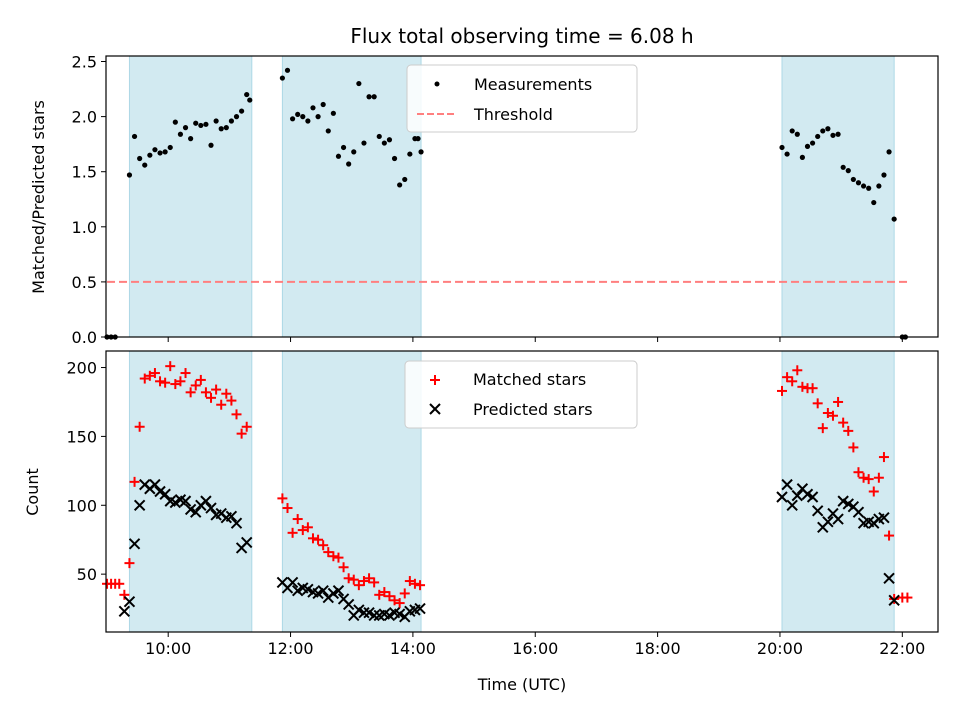  I want to click on y-tick-label: 200, so click(81, 368).